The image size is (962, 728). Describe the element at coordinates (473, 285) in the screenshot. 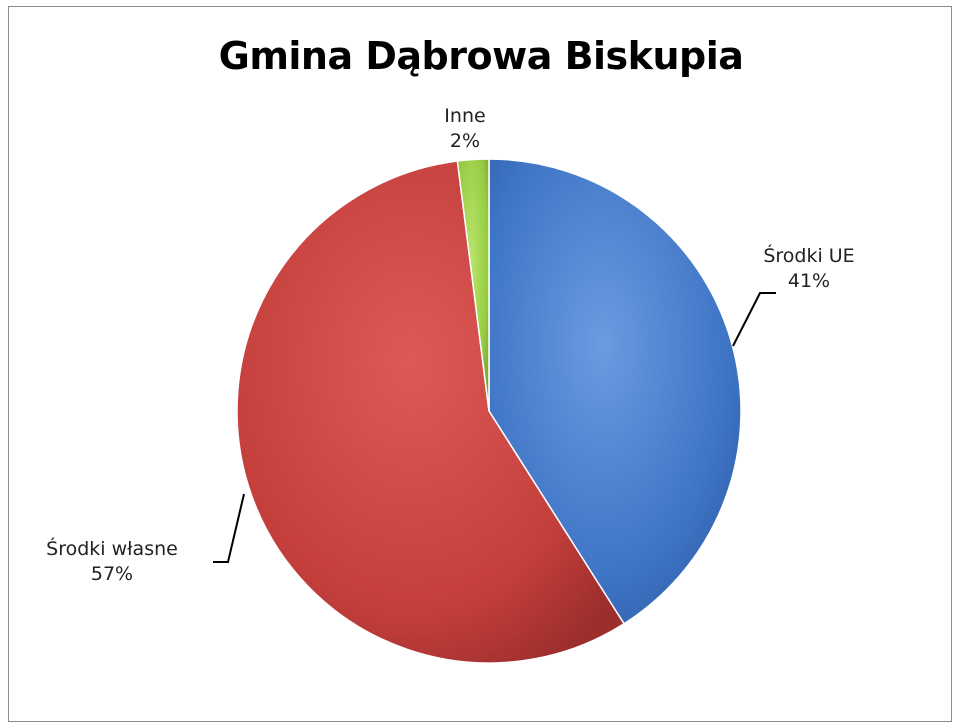

I see `pie-slice-inne` at that location.